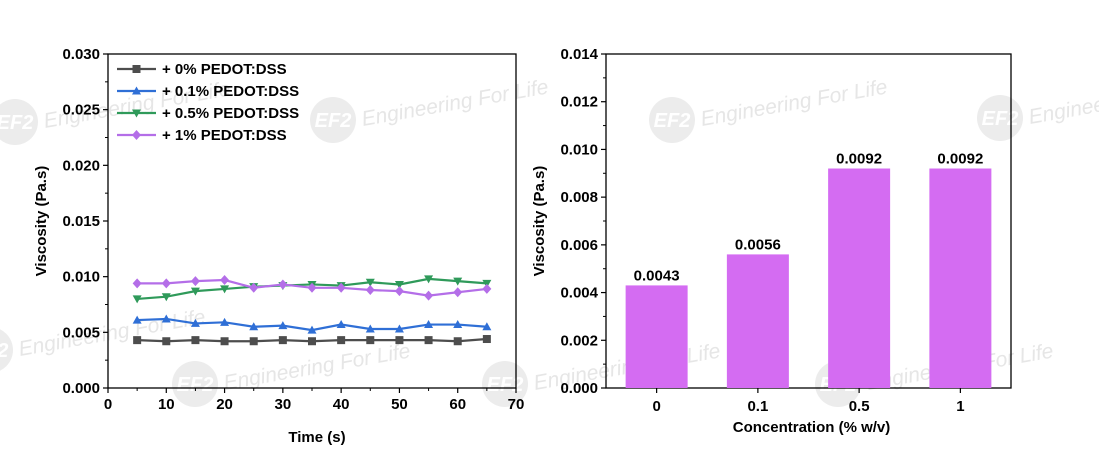 This screenshot has width=1099, height=467. I want to click on x-tick-label: 30, so click(283, 404).